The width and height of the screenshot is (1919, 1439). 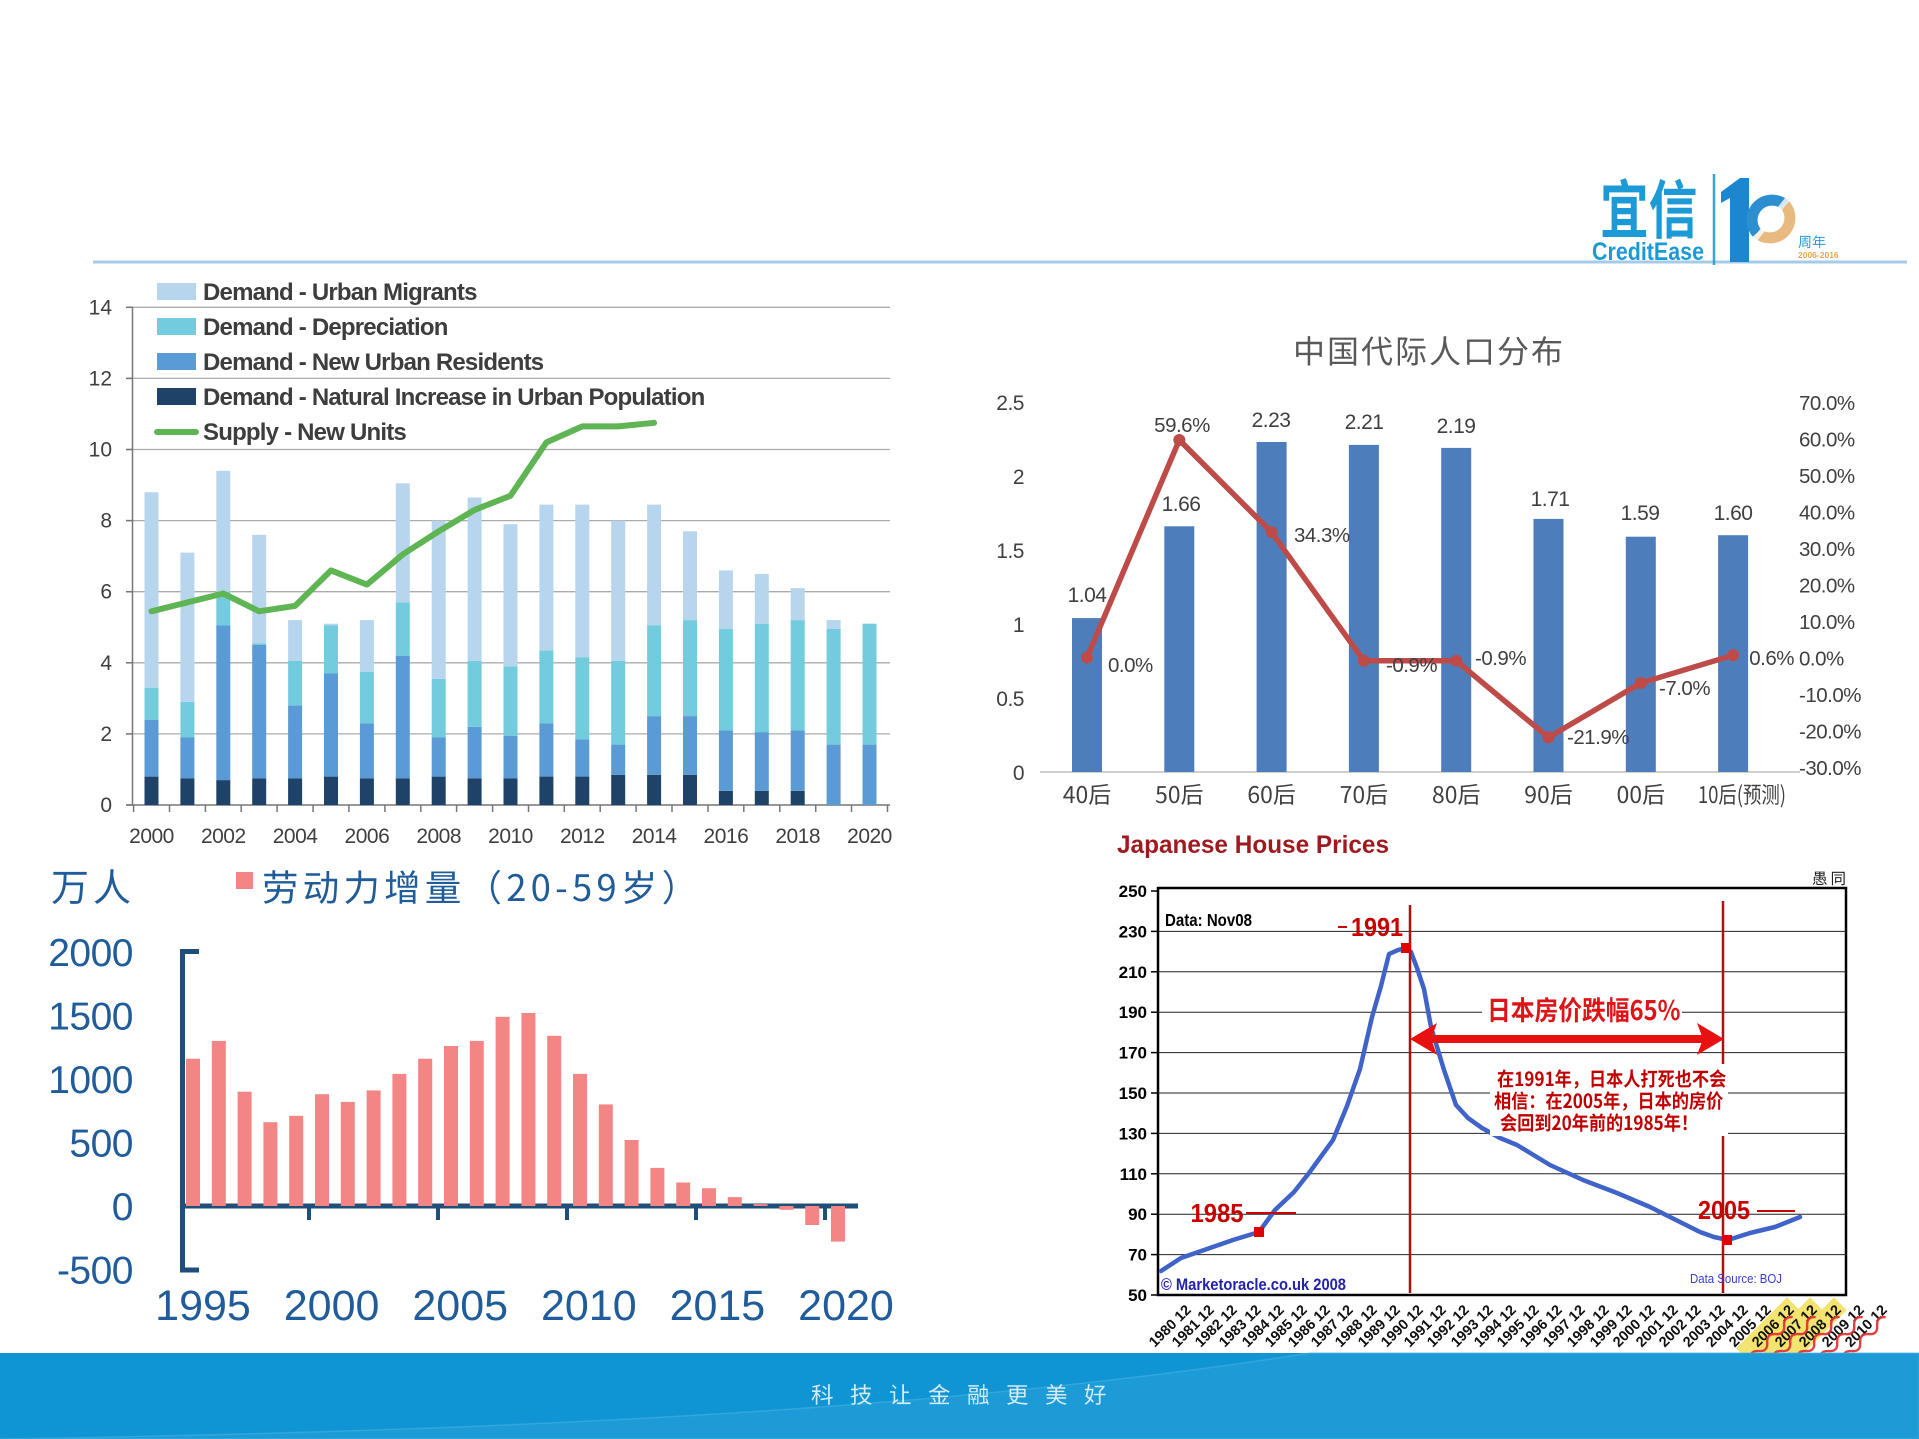 What do you see at coordinates (1133, 1133) in the screenshot?
I see `svg-text: 130` at bounding box center [1133, 1133].